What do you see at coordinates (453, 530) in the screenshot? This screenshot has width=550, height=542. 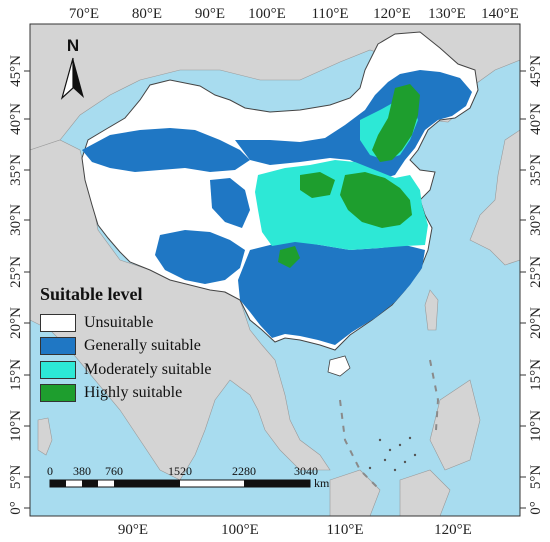 I see `bottom-lon-label: 120°E` at bounding box center [453, 530].